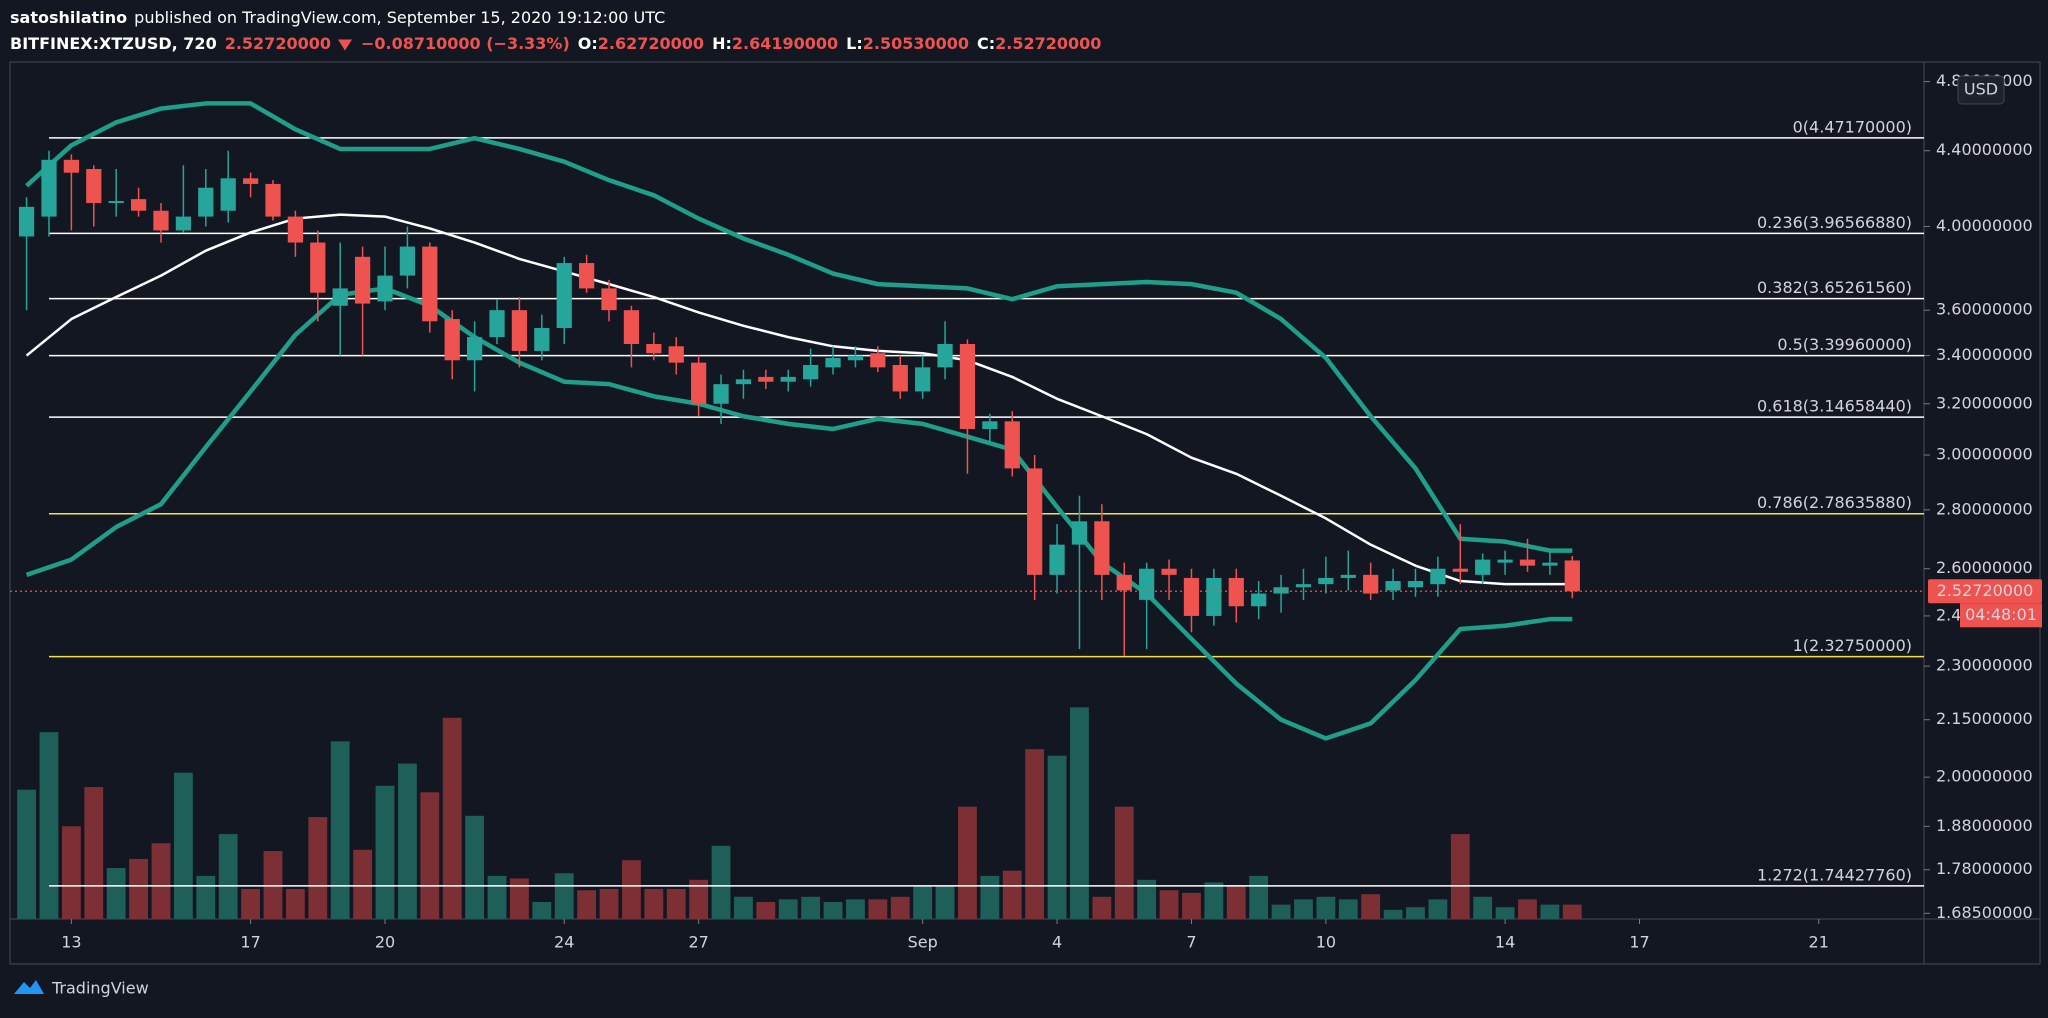 This screenshot has height=1018, width=2048. I want to click on last-price: 2.52720000, so click(278, 43).